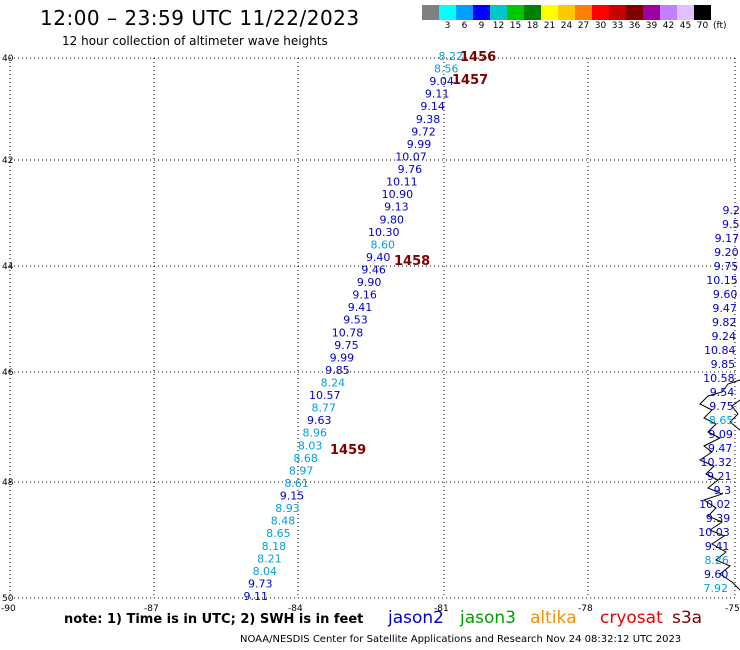 The height and width of the screenshot is (650, 740). Describe the element at coordinates (470, 80) in the screenshot. I see `pass-number-label: 1457` at that location.